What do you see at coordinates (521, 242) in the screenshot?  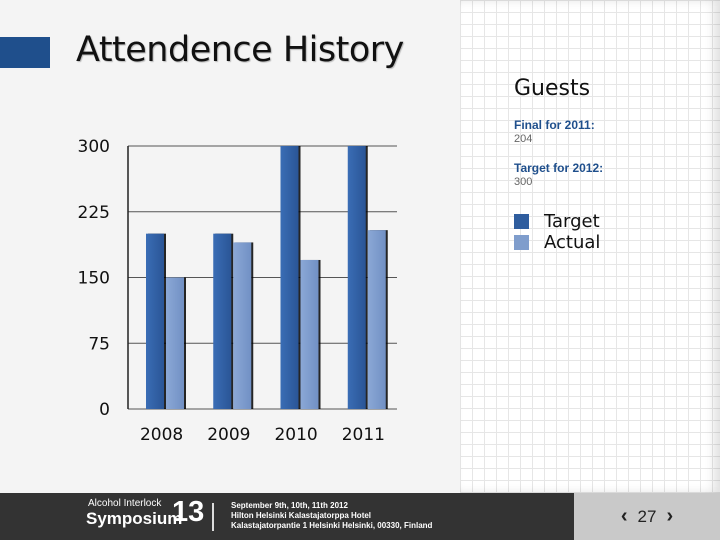 I see `legend-swatch-actual` at bounding box center [521, 242].